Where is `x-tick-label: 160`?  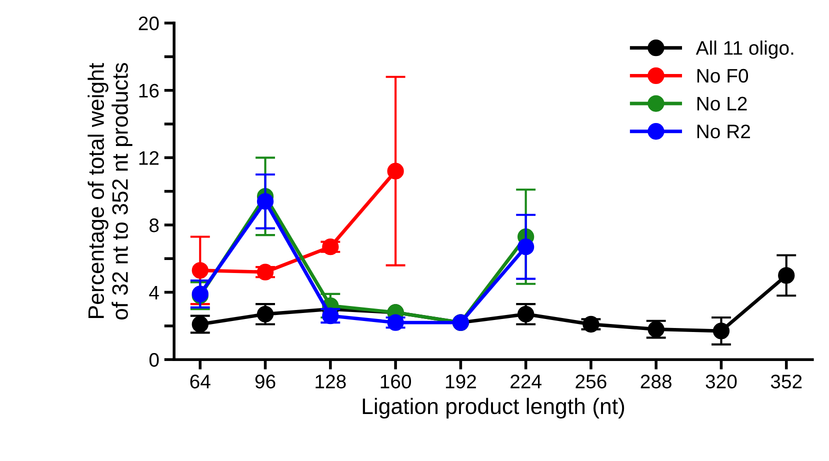
x-tick-label: 160 is located at coordinates (396, 381).